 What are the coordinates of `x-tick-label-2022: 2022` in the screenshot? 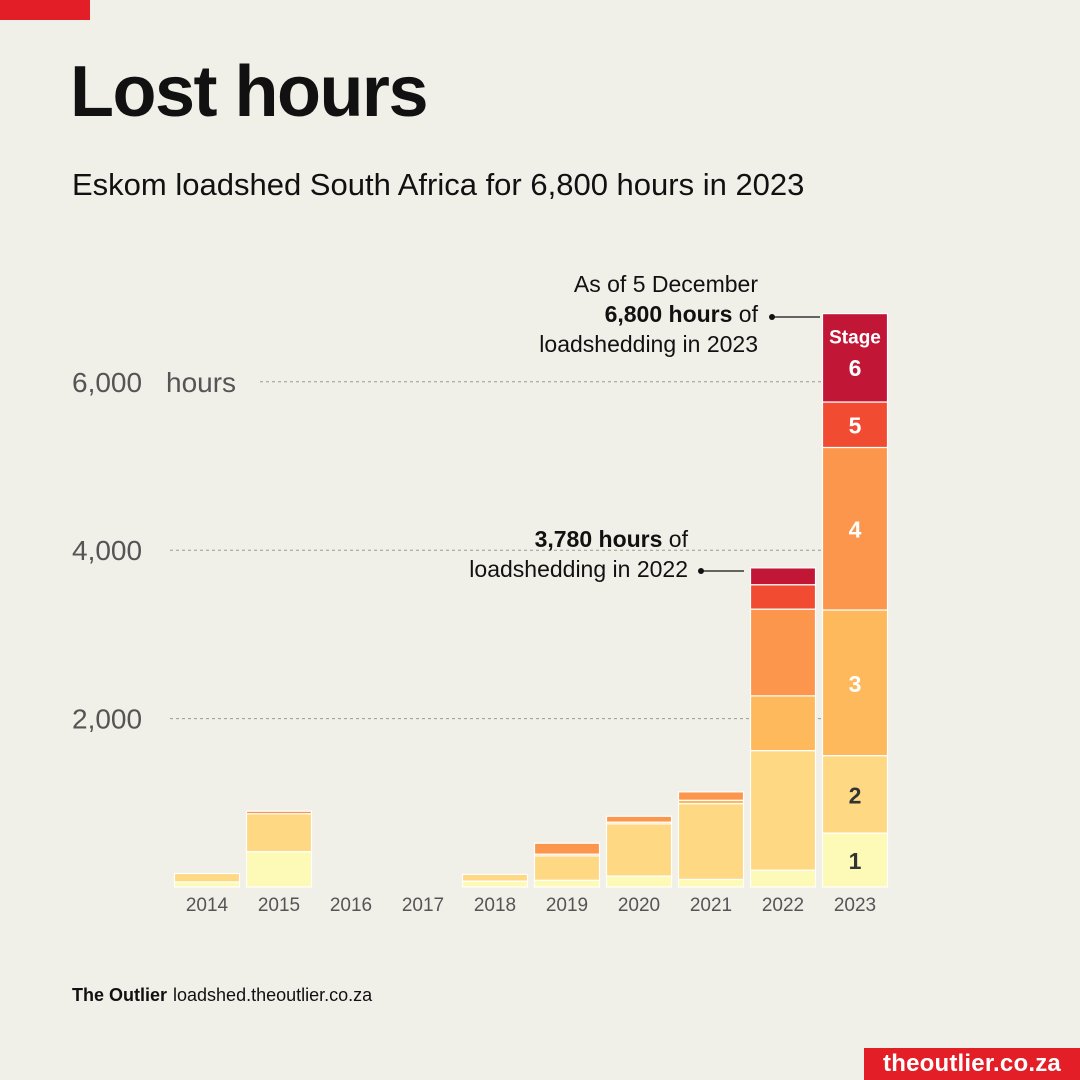 It's located at (783, 905).